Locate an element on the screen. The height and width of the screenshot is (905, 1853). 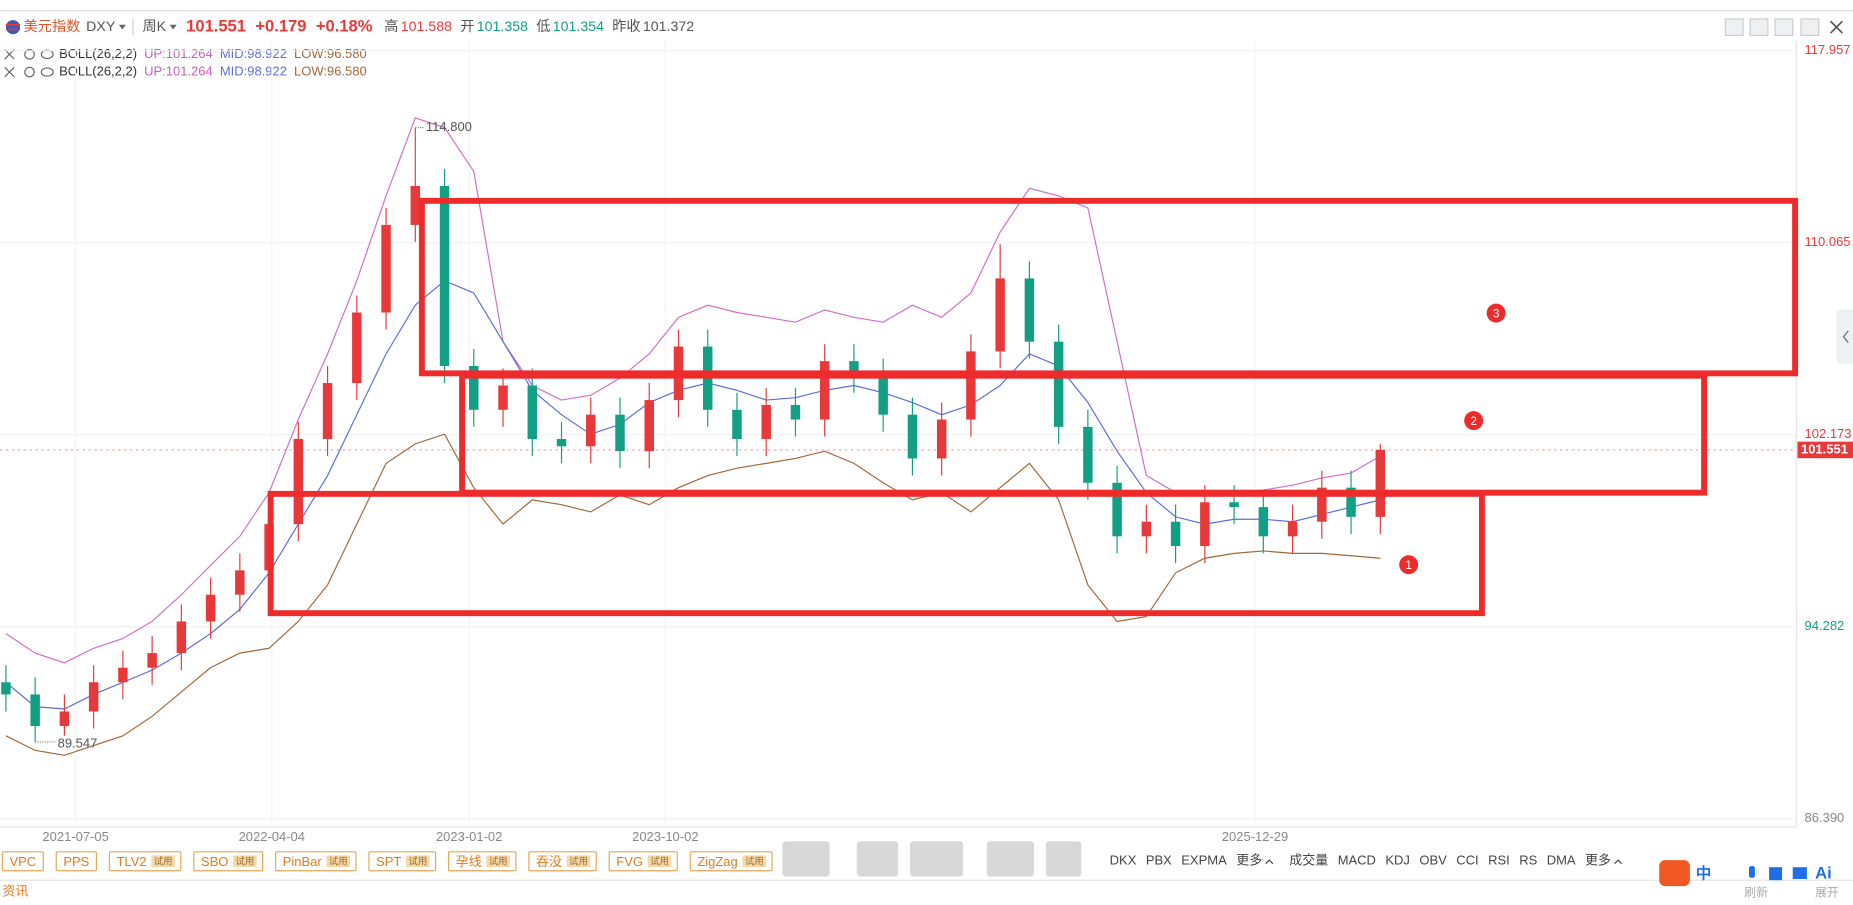
ime-lang: 中 is located at coordinates (1703, 872).